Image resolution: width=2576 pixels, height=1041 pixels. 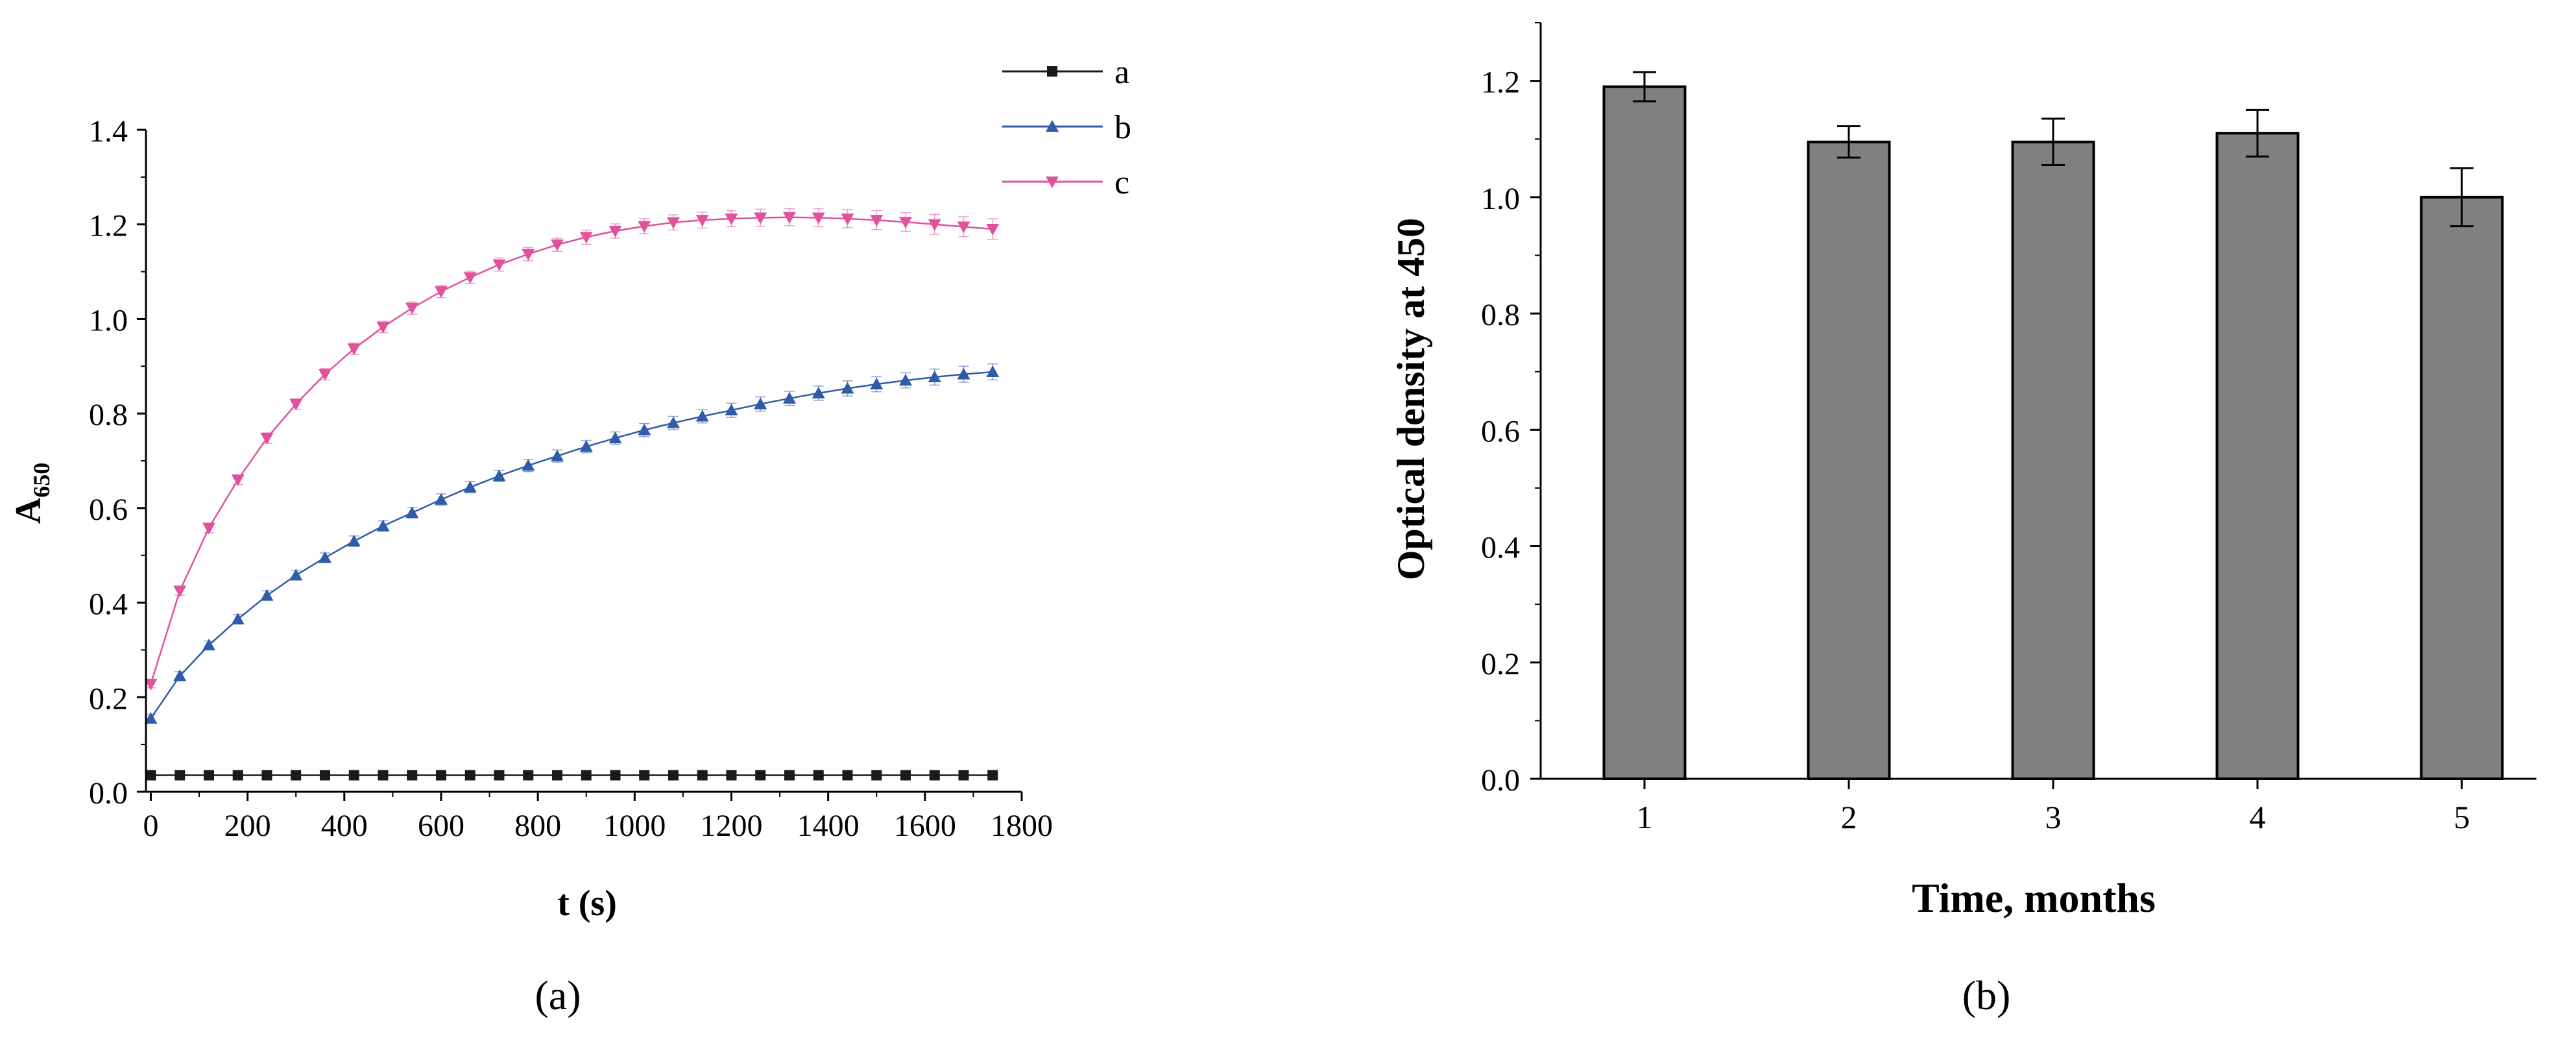 What do you see at coordinates (1849, 817) in the screenshot?
I see `panel-b-x-tick-label: 2` at bounding box center [1849, 817].